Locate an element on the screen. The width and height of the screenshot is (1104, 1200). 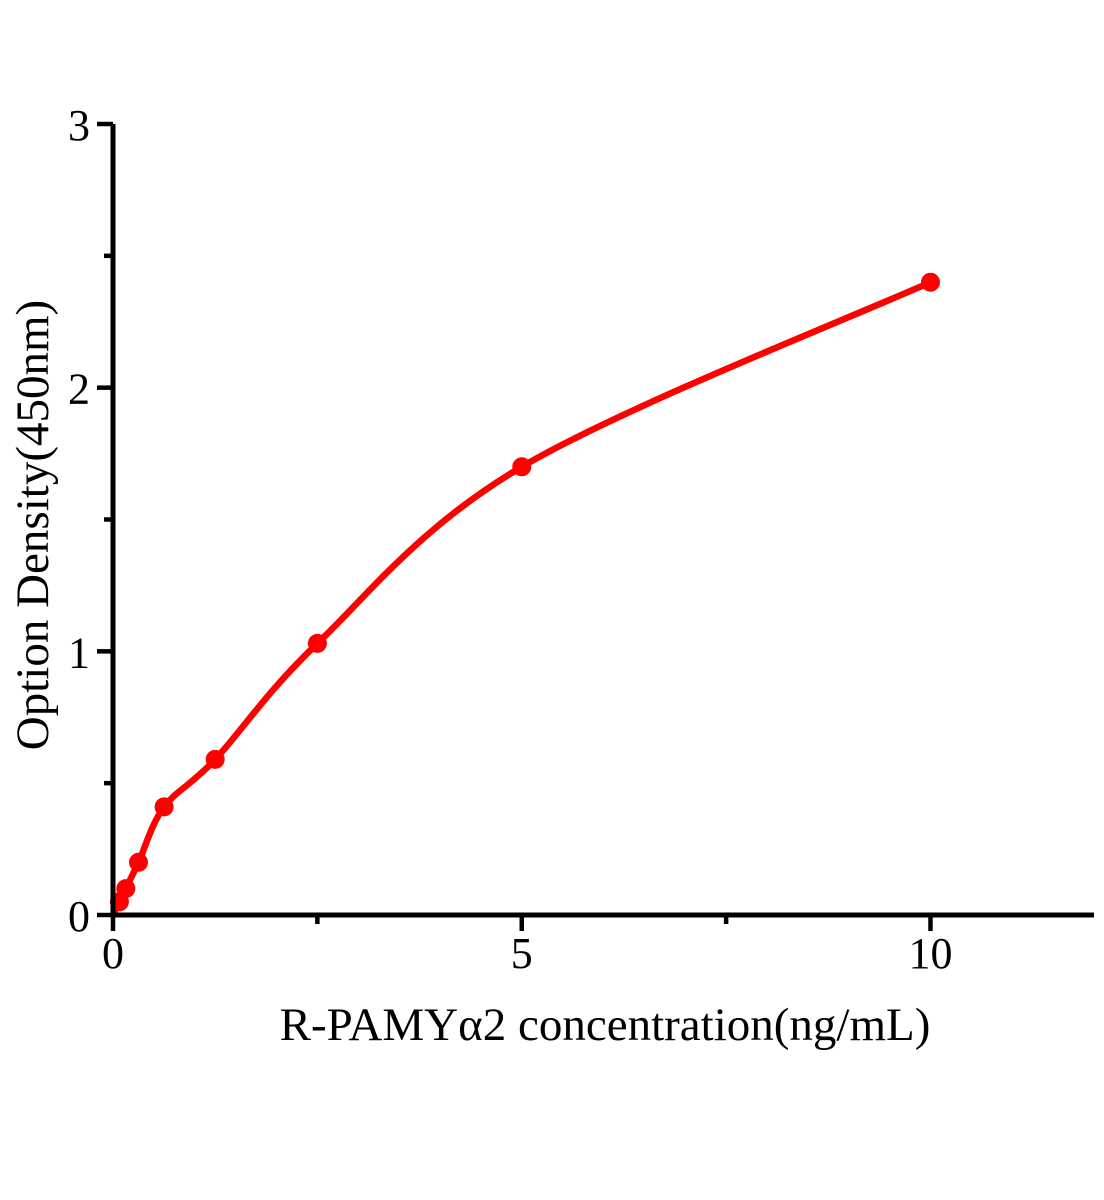
x-tick-label: 0 is located at coordinates (113, 953).